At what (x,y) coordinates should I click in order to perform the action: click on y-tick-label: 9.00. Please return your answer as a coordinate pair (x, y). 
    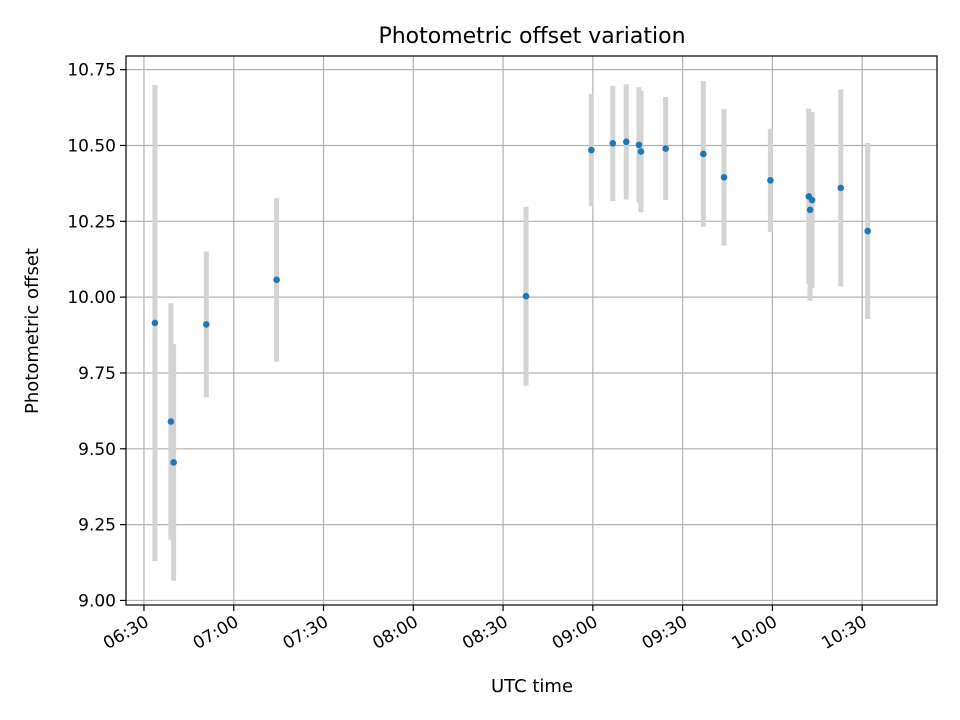
    Looking at the image, I should click on (97, 601).